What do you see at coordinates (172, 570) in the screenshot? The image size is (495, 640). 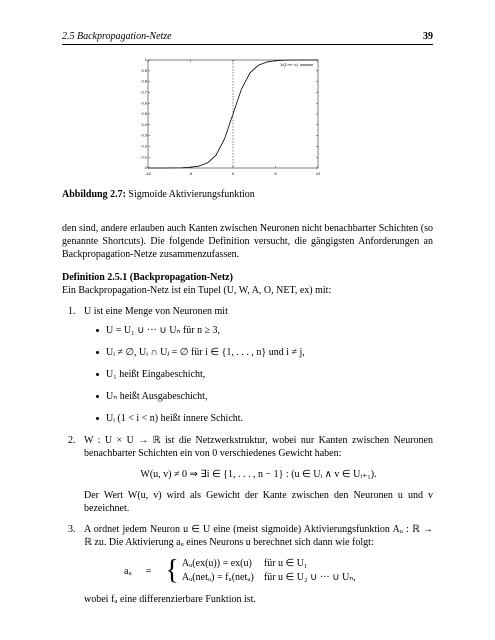 I see `brace: {` at bounding box center [172, 570].